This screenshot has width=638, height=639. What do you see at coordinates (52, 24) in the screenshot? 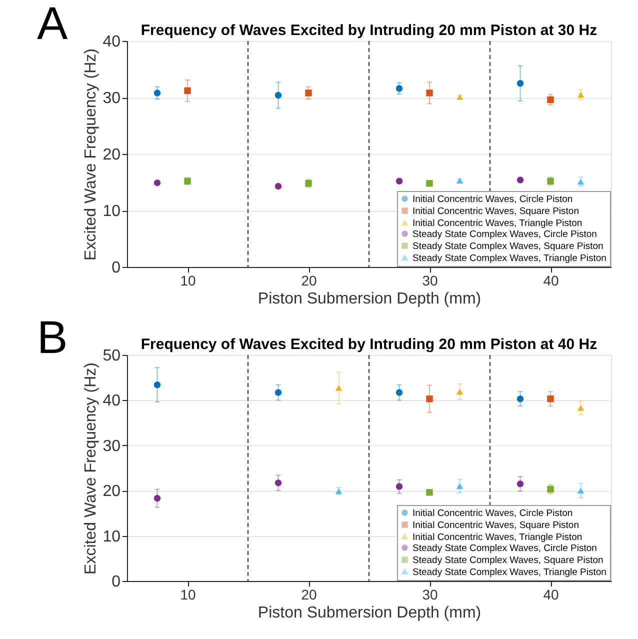
I see `text: A` at bounding box center [52, 24].